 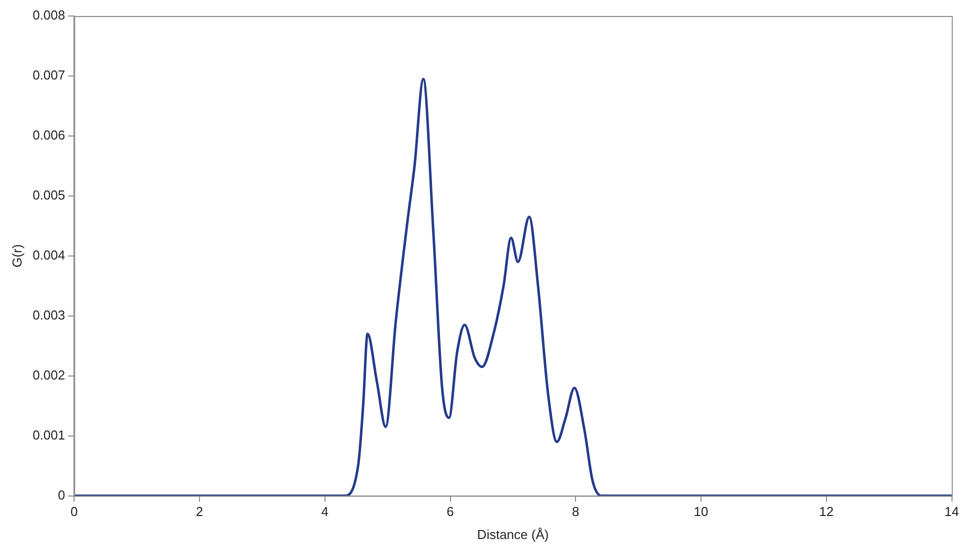 What do you see at coordinates (701, 512) in the screenshot?
I see `x-tick-label: 10` at bounding box center [701, 512].